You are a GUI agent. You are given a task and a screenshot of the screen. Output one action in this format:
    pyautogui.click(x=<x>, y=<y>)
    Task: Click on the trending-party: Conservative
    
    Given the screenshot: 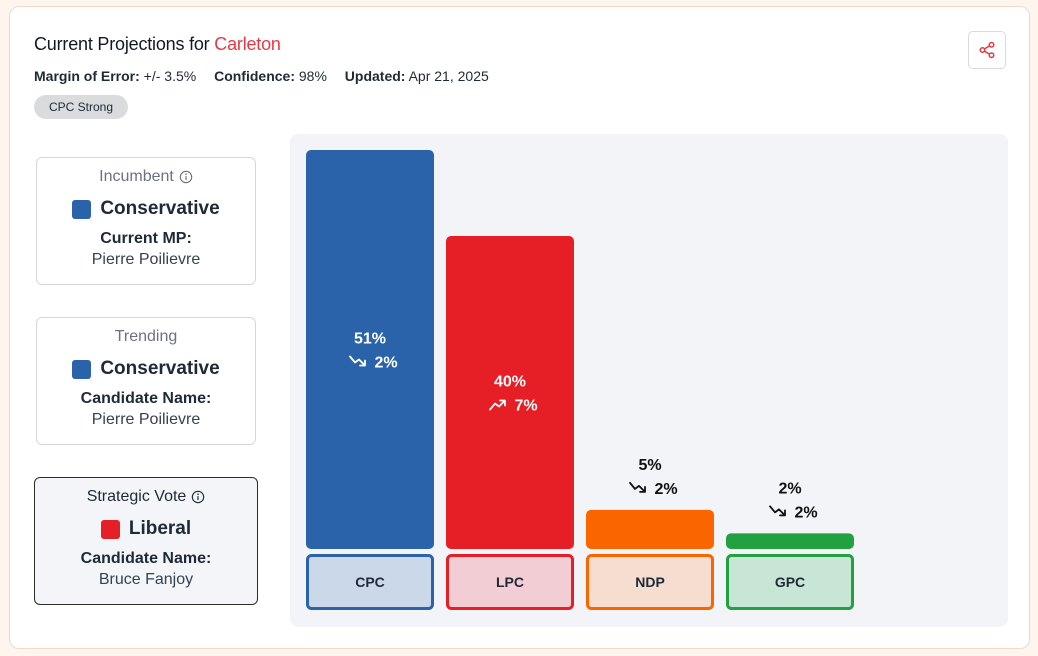 What is the action you would take?
    pyautogui.click(x=146, y=369)
    